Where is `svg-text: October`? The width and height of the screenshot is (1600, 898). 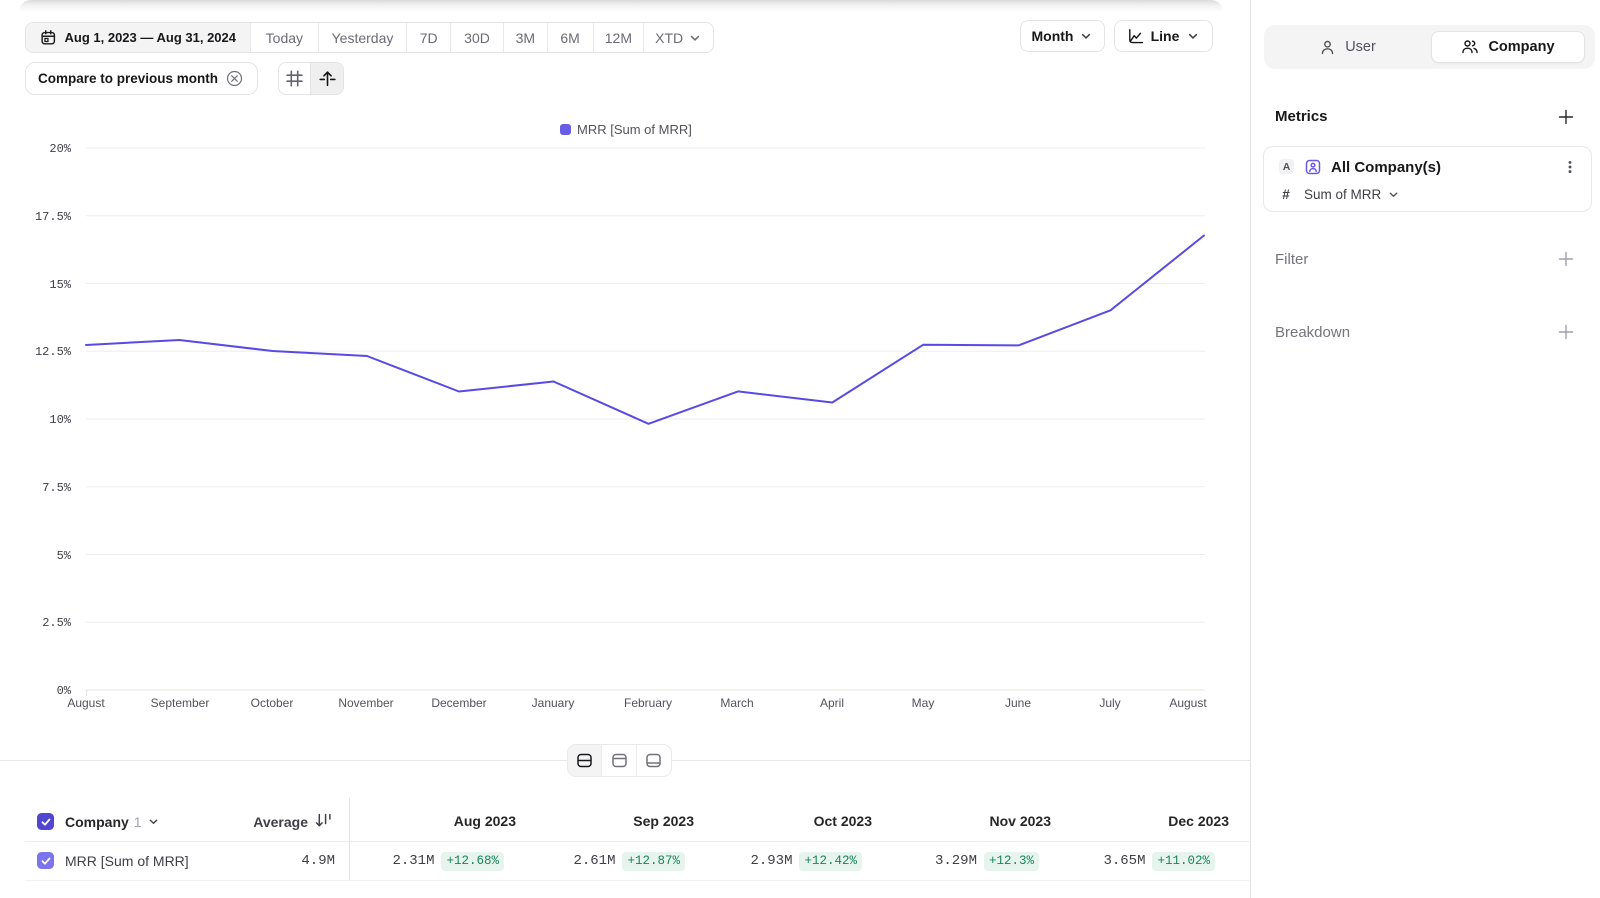
svg-text: October is located at coordinates (272, 703).